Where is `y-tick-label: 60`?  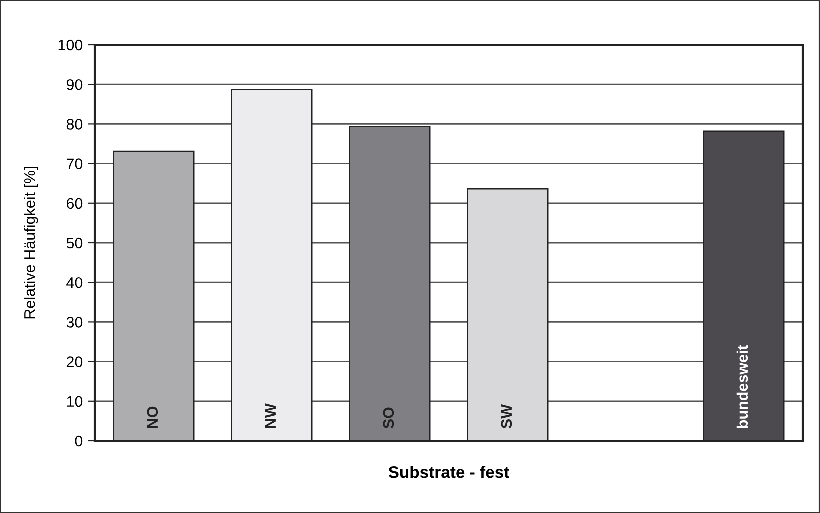 y-tick-label: 60 is located at coordinates (74, 204).